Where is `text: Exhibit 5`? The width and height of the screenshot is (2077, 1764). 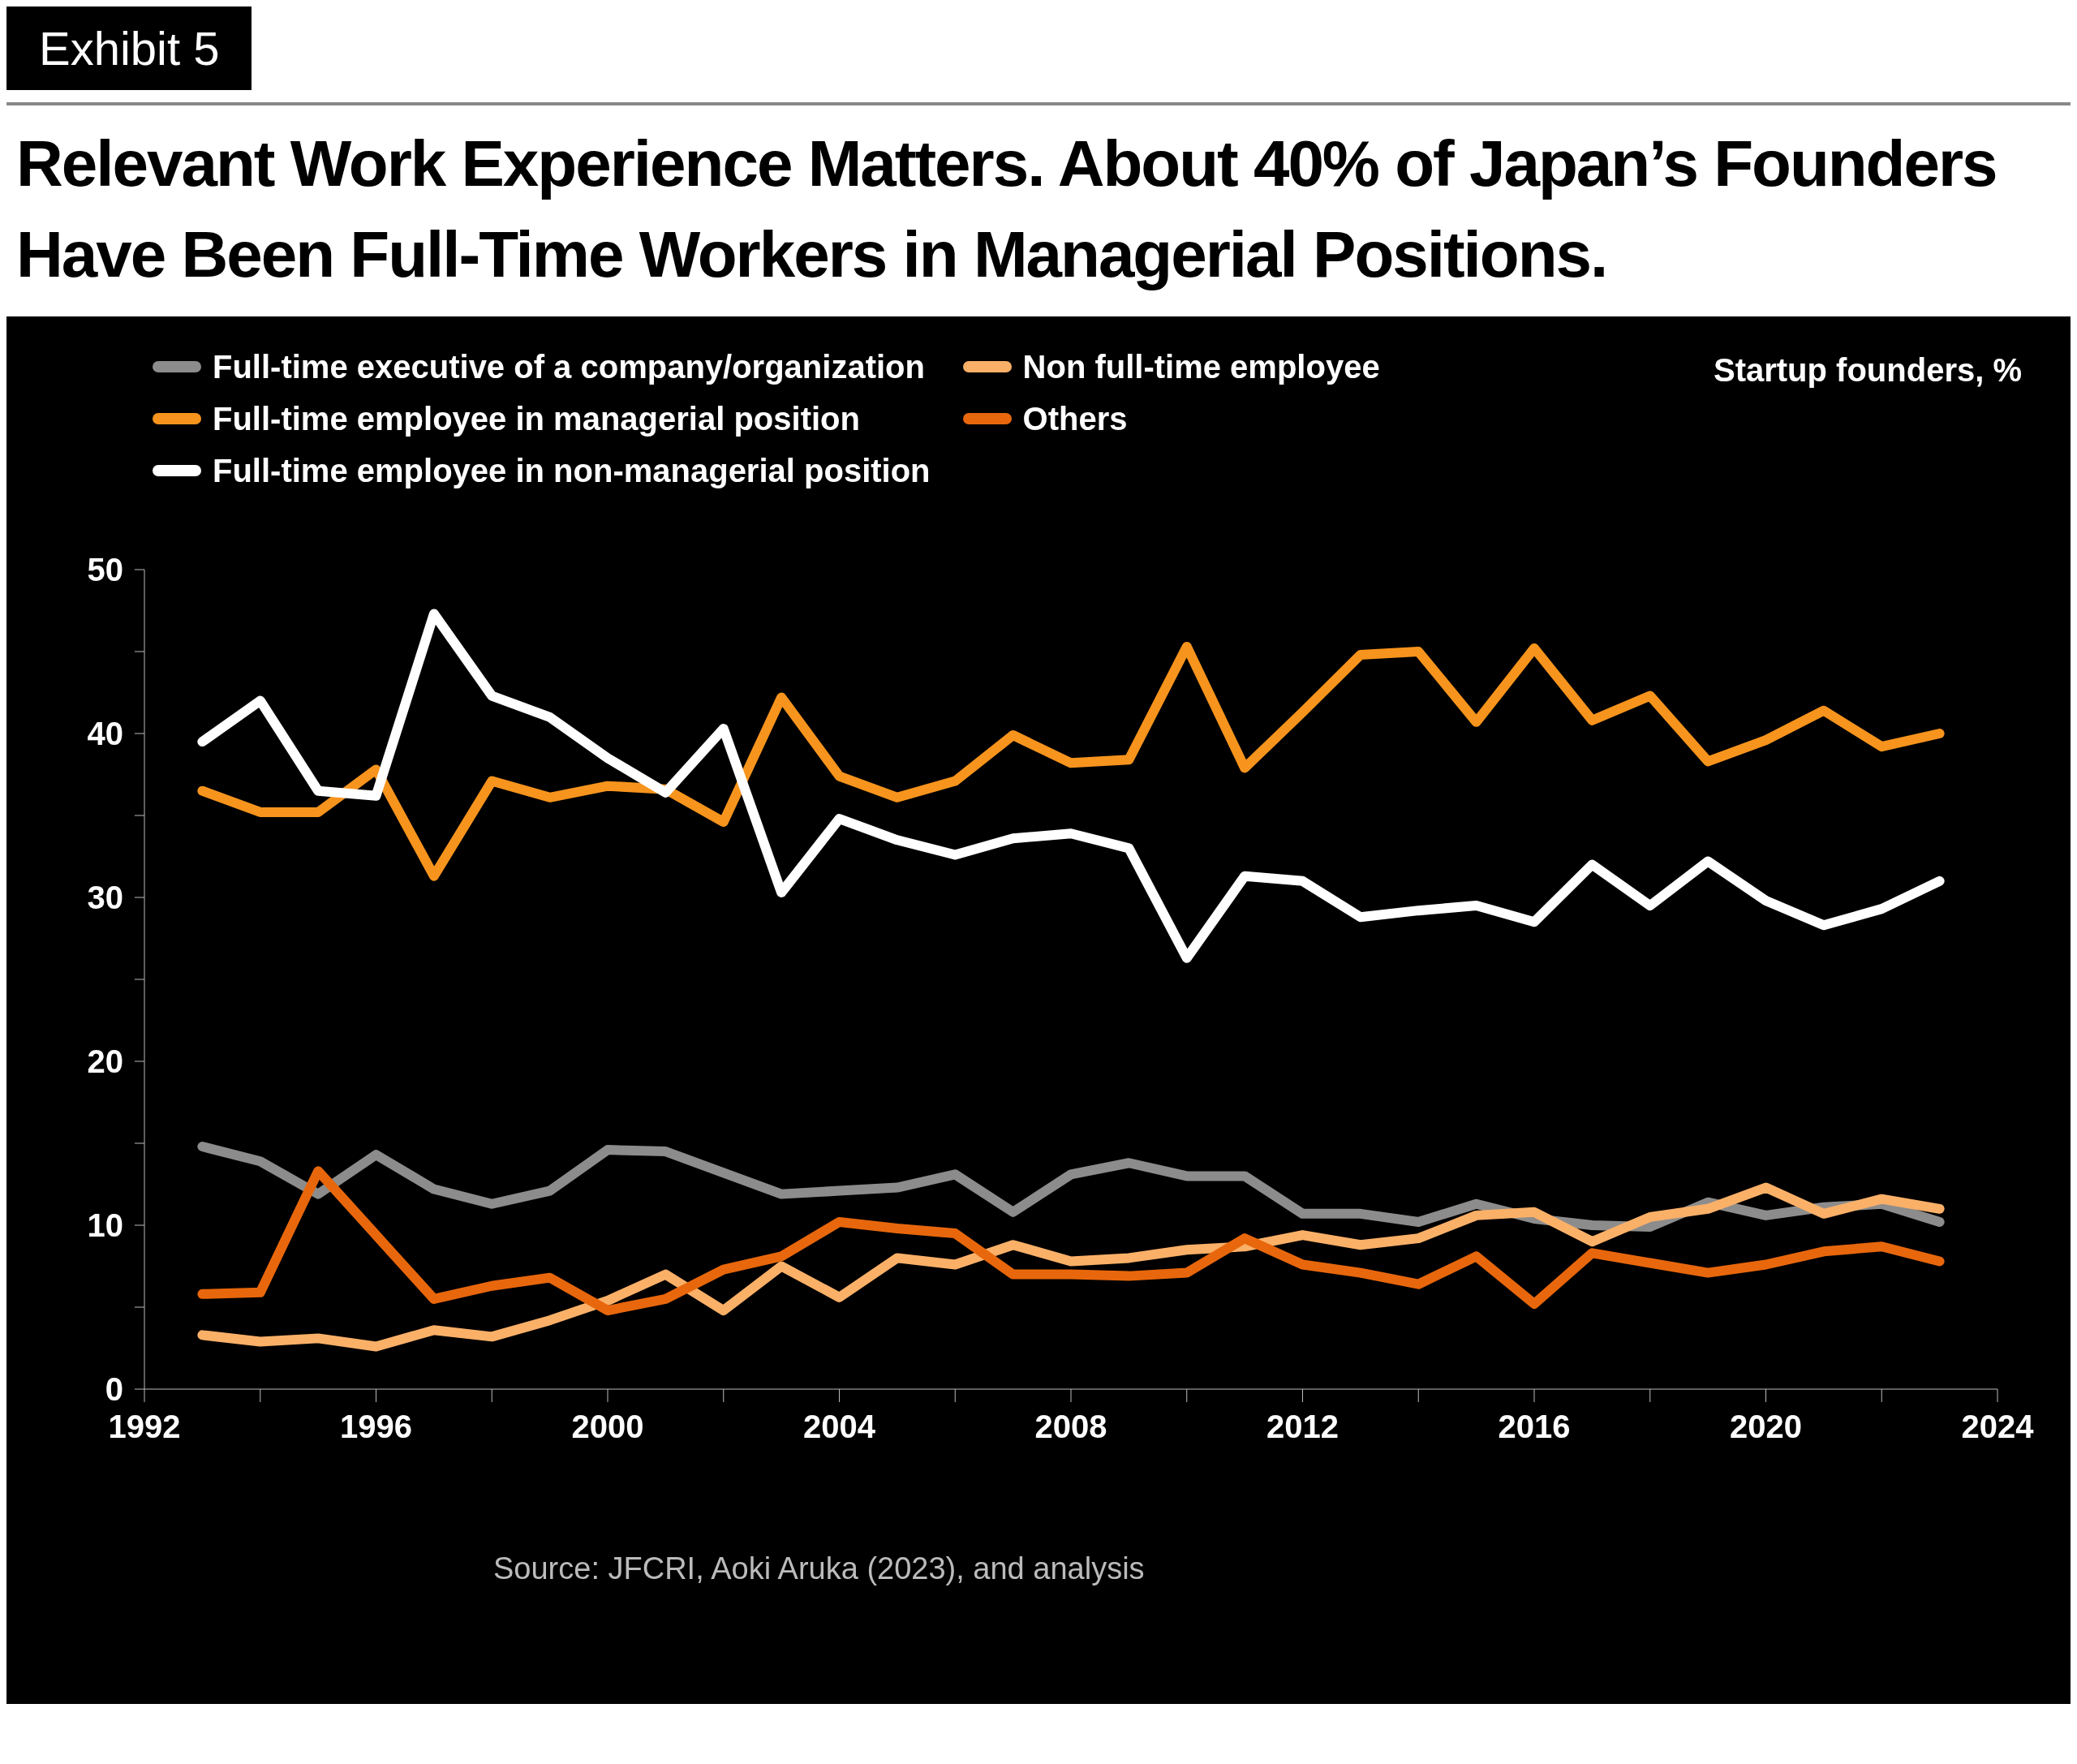 text: Exhibit 5 is located at coordinates (129, 48).